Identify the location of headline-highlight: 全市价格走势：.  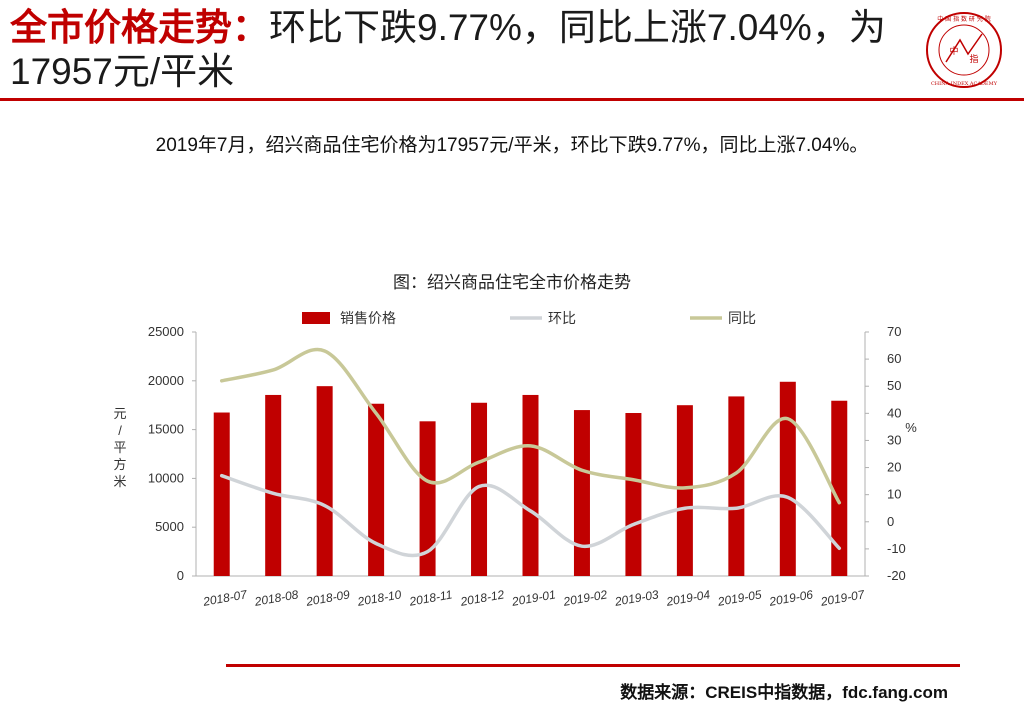
(139, 27).